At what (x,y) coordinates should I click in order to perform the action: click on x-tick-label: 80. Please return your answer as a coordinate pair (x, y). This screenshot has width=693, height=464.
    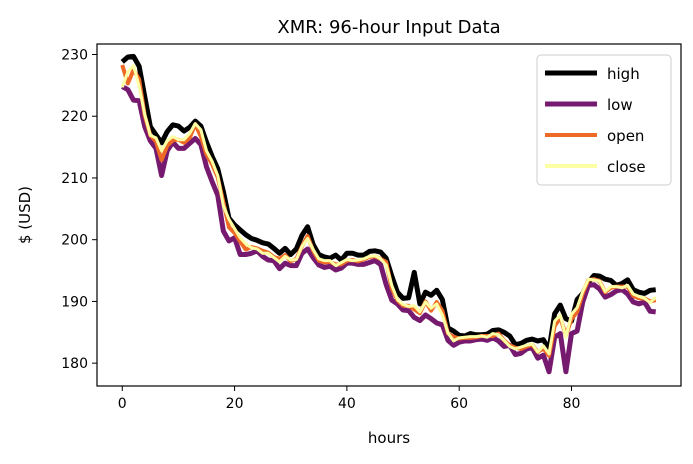
    Looking at the image, I should click on (572, 404).